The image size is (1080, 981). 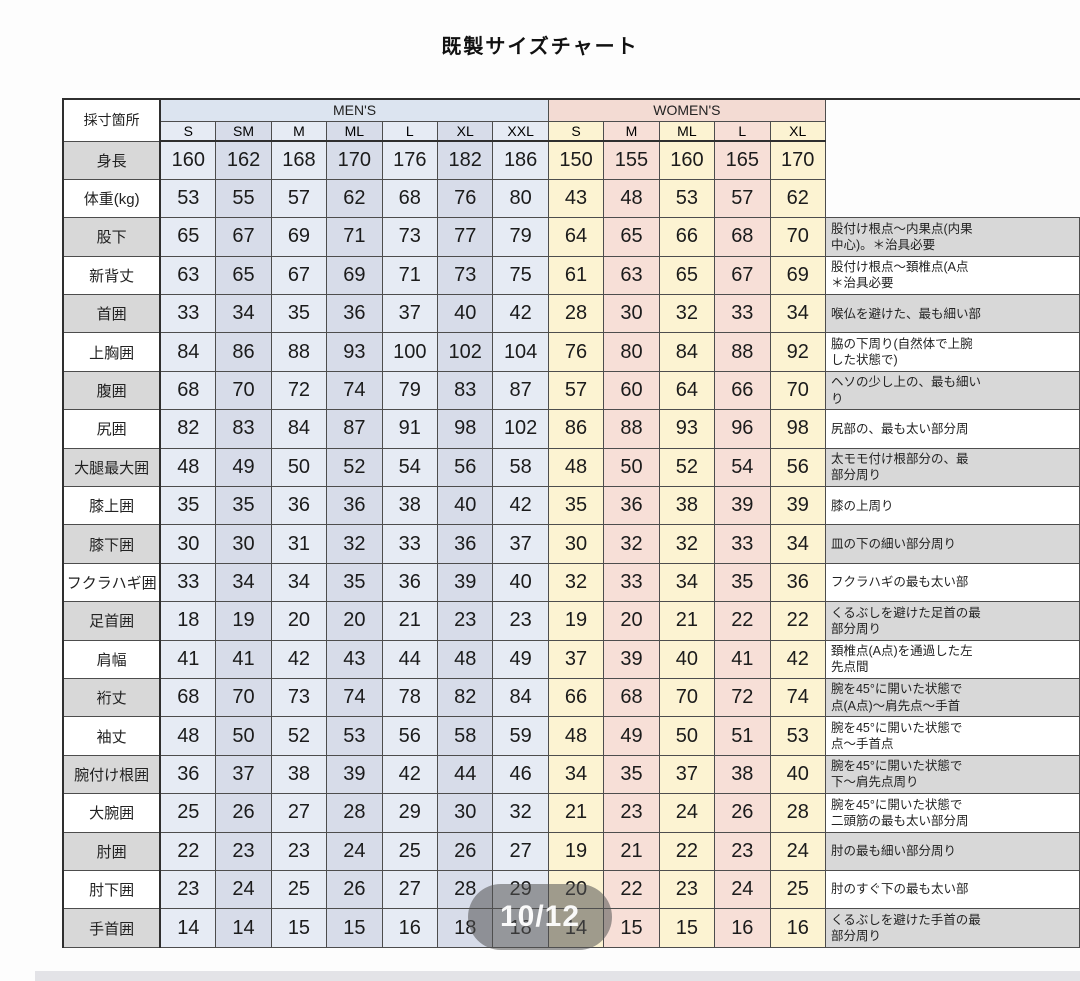 I want to click on row-label-cell: 上胸囲, so click(x=111, y=352).